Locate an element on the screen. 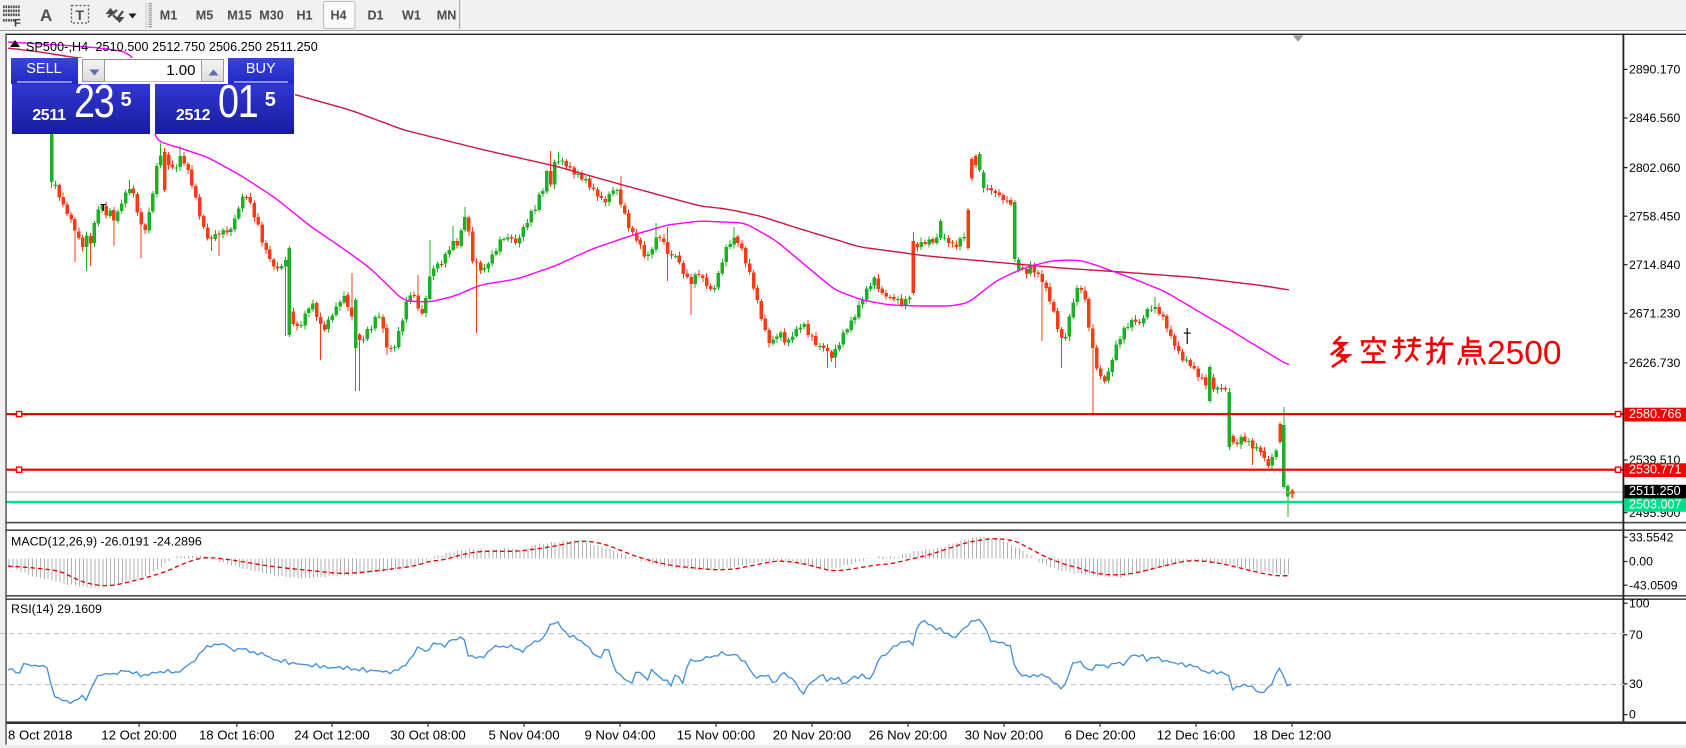  svg-text: H4 is located at coordinates (338, 16).